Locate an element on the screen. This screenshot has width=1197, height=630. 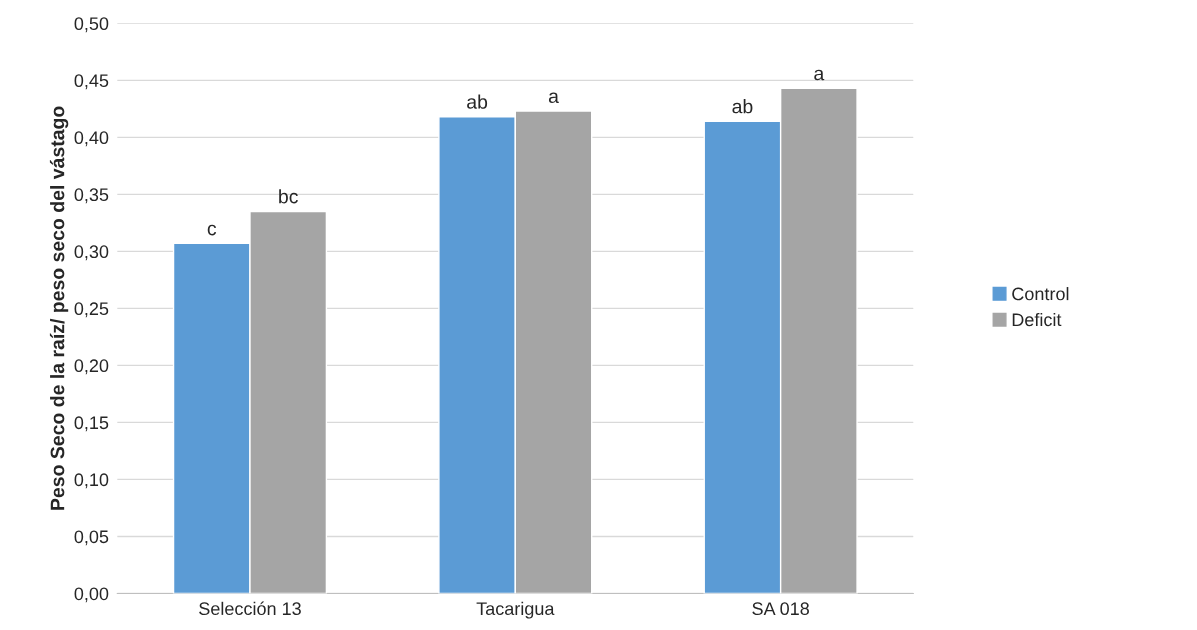
y-tick-label: 0,15 is located at coordinates (91, 424).